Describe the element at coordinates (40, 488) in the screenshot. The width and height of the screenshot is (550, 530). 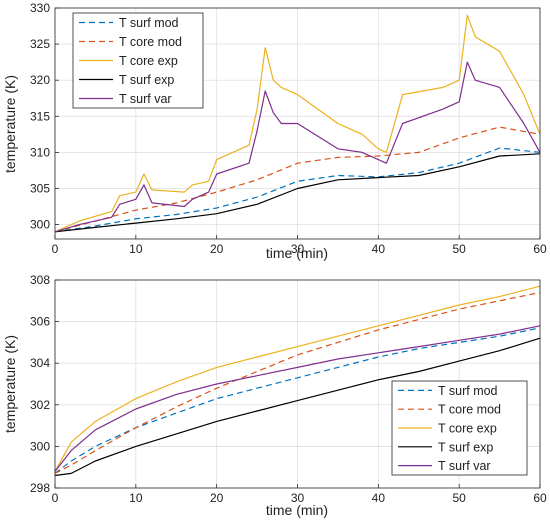
I see `y-tick-label: 298` at that location.